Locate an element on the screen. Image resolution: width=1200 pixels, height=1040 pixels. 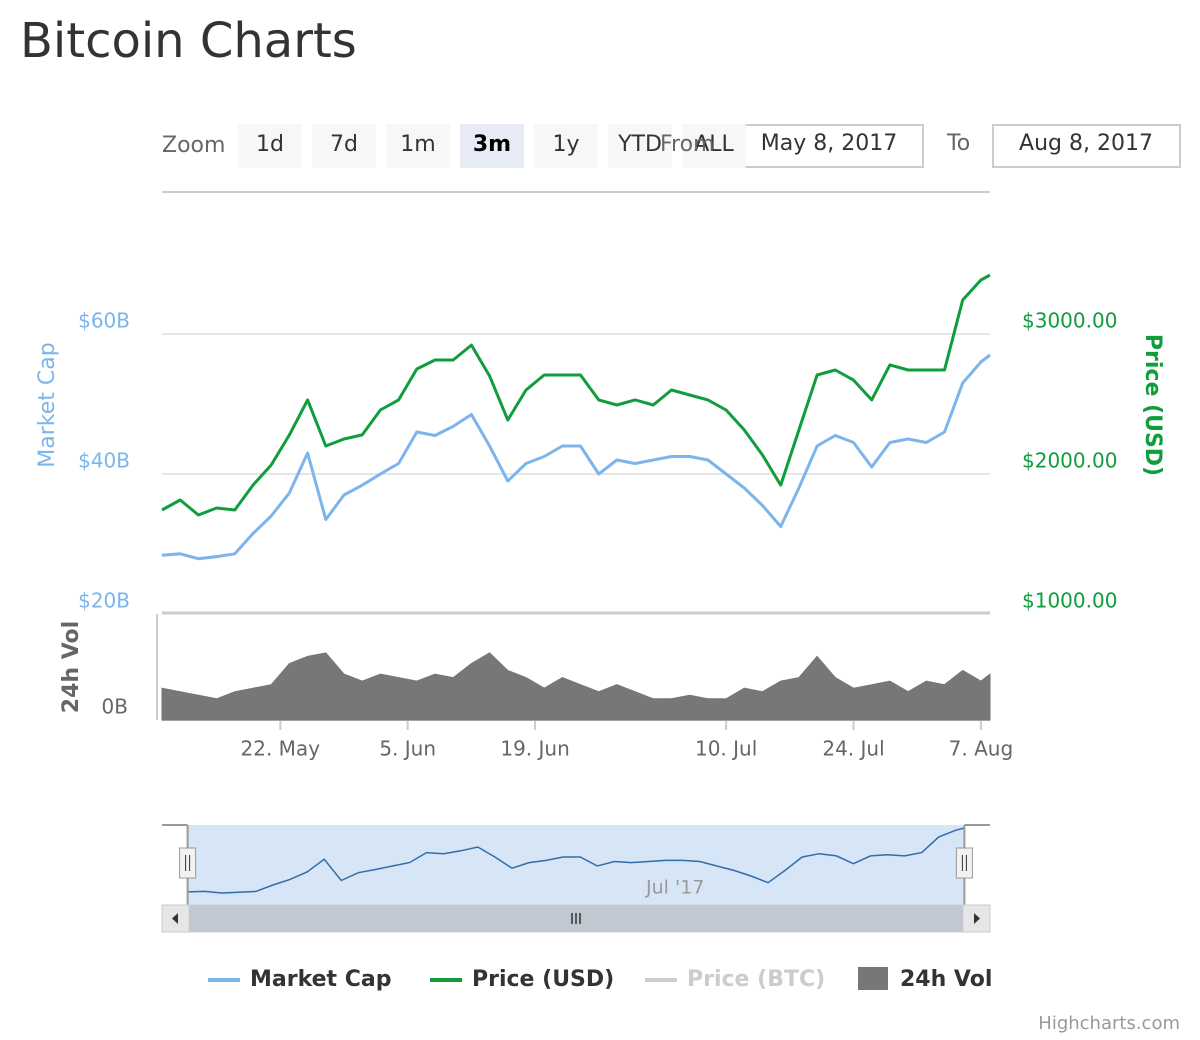
from-date: May 8, 2017 is located at coordinates (829, 143).